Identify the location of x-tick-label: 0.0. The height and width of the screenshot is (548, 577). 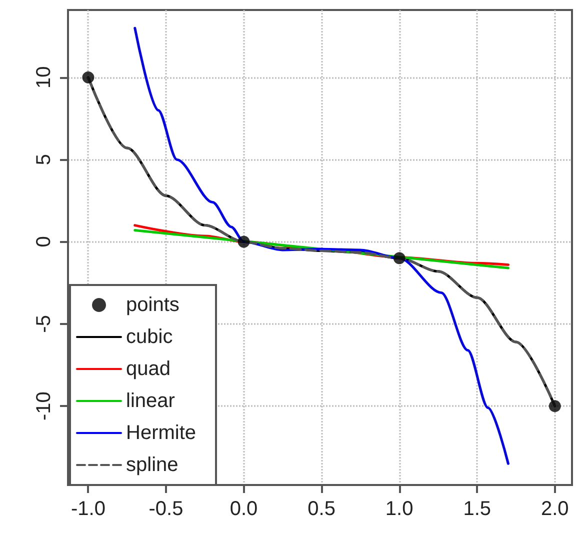
(244, 509).